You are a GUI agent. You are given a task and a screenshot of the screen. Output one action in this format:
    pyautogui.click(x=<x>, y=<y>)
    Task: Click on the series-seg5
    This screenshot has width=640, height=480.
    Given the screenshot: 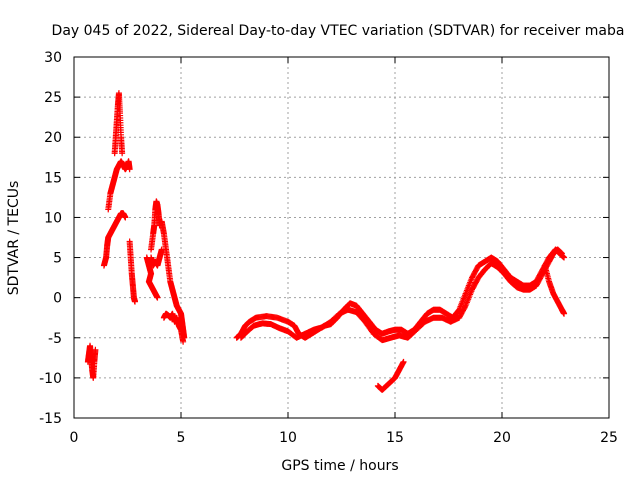 What is the action you would take?
    pyautogui.click(x=132, y=271)
    